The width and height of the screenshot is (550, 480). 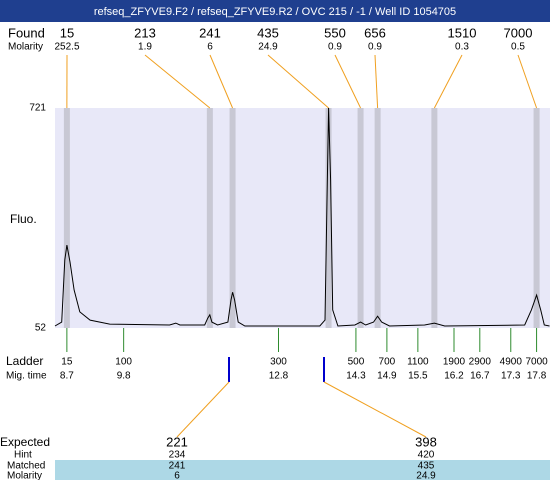 I want to click on ladder-size: 700, so click(x=387, y=362).